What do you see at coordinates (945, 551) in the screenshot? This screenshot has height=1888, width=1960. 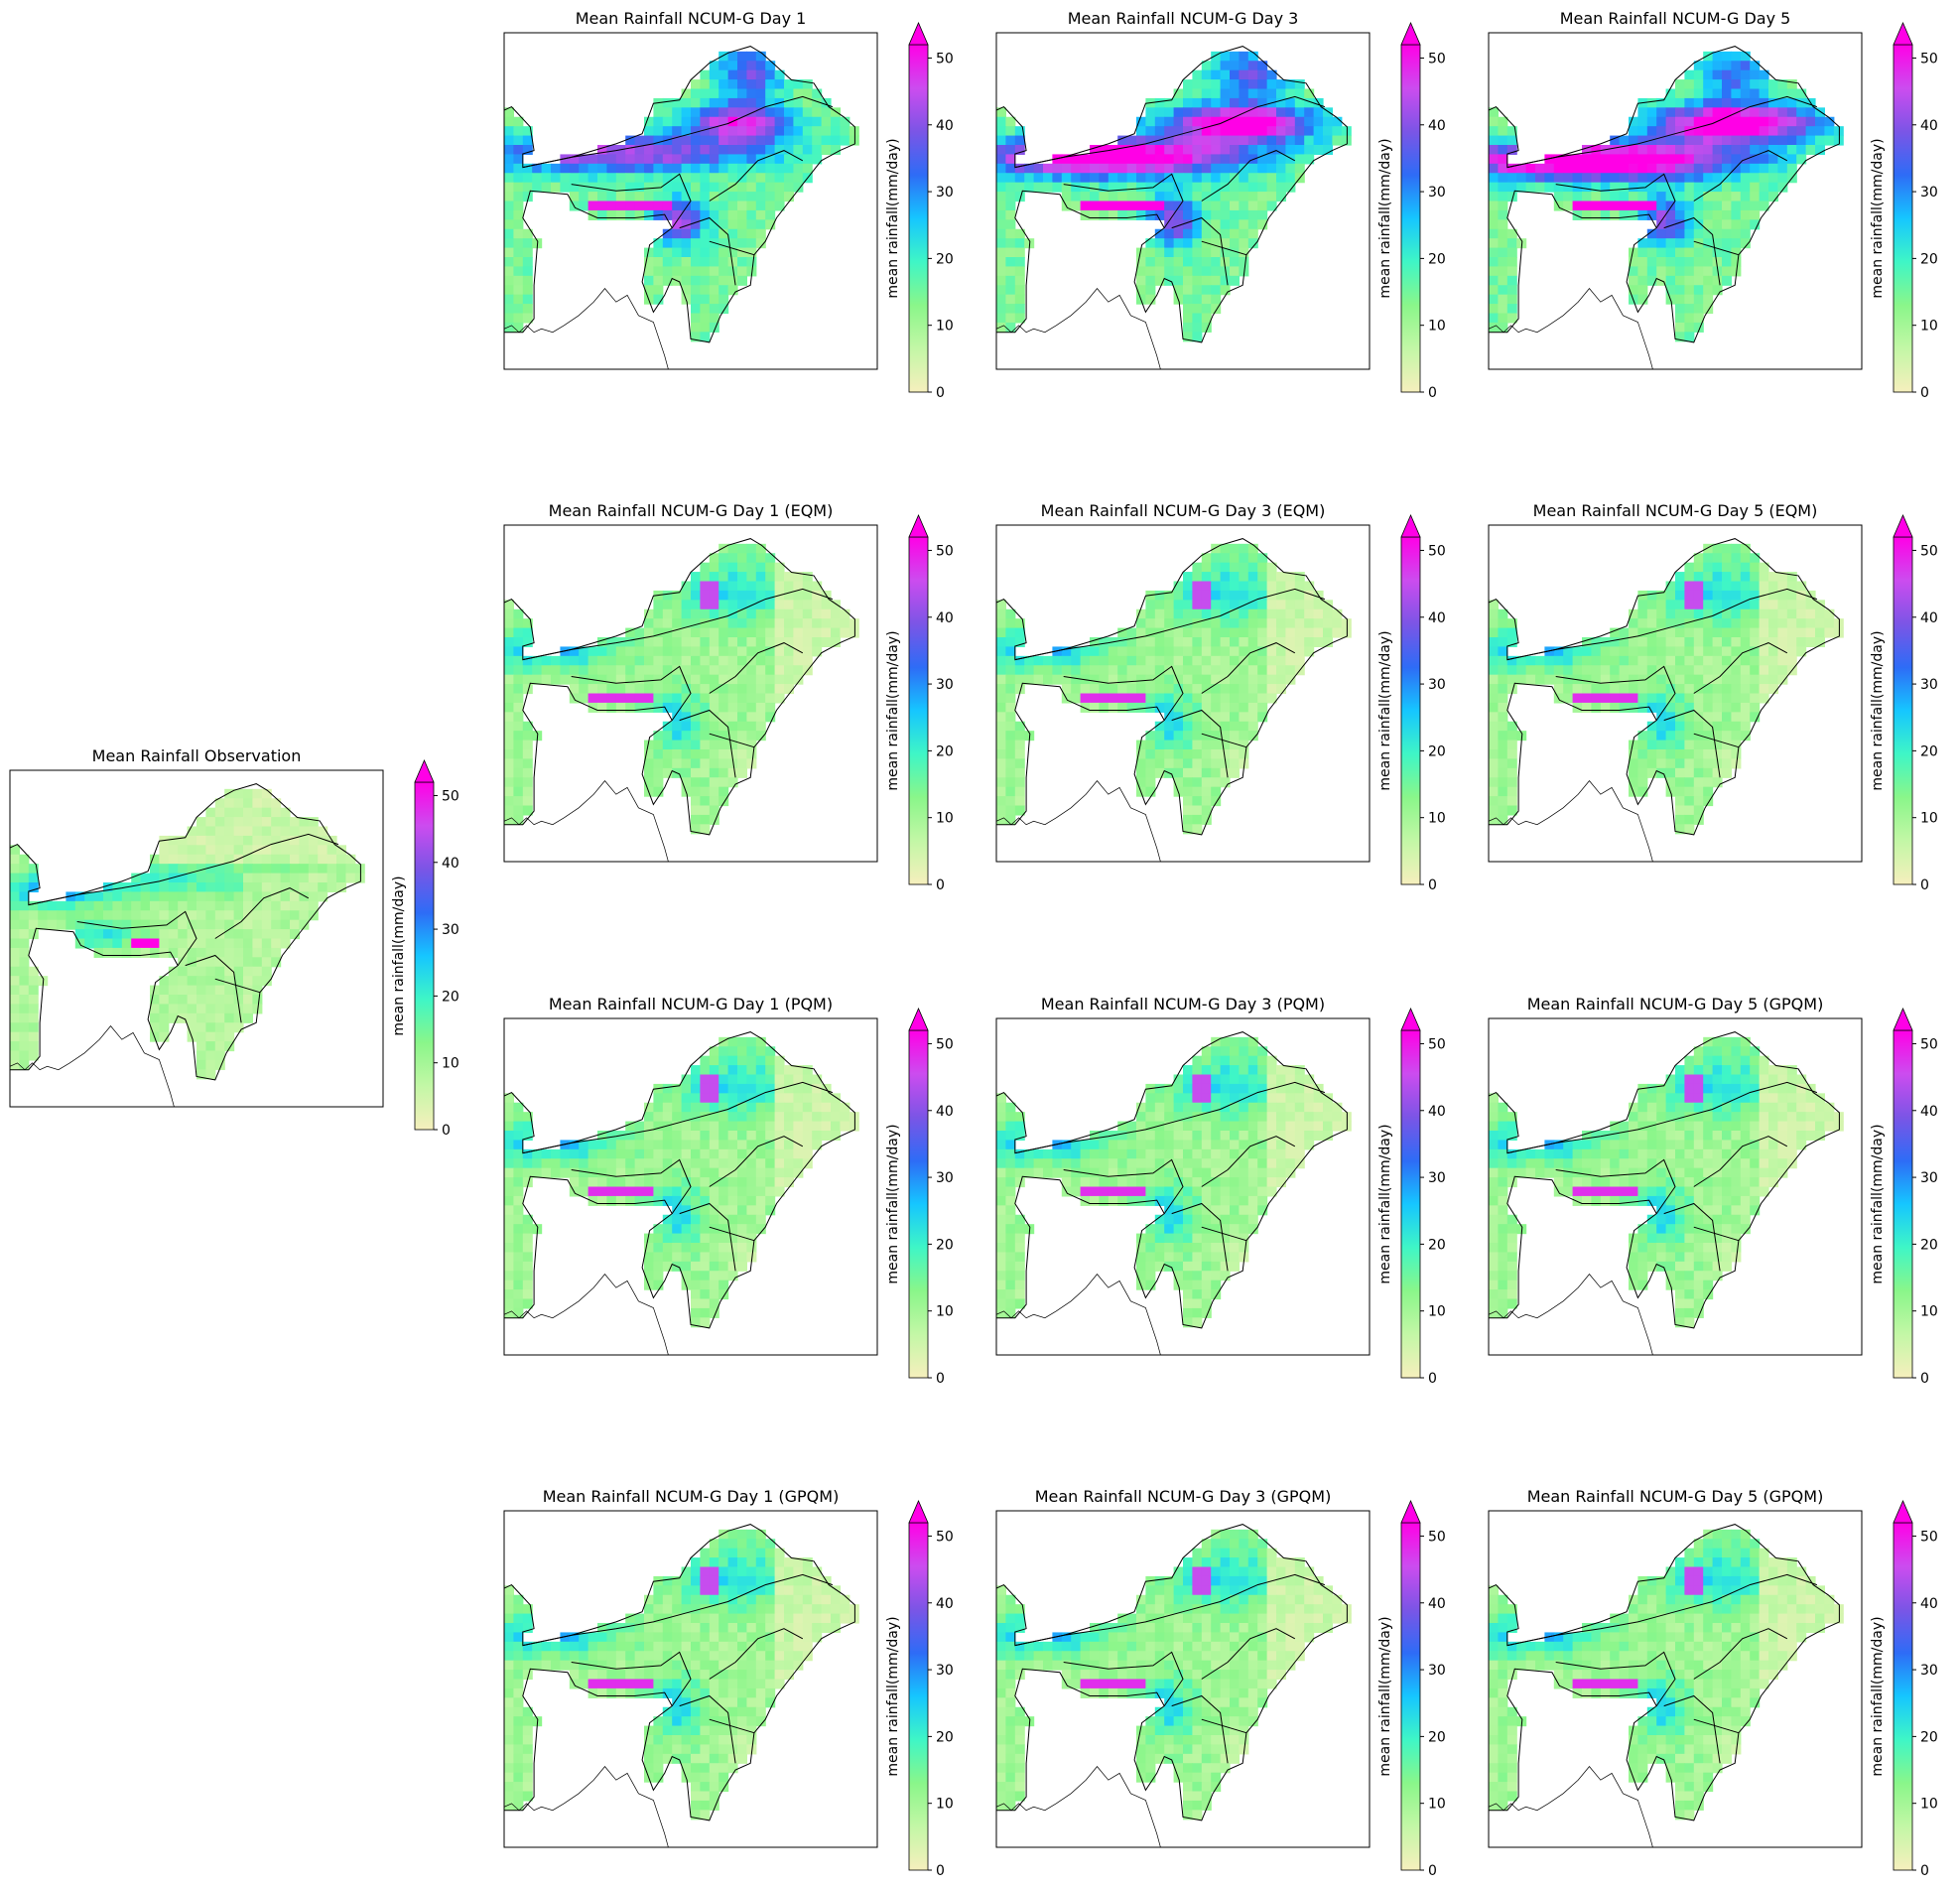 I see `colorbar-tick-label: 50` at bounding box center [945, 551].